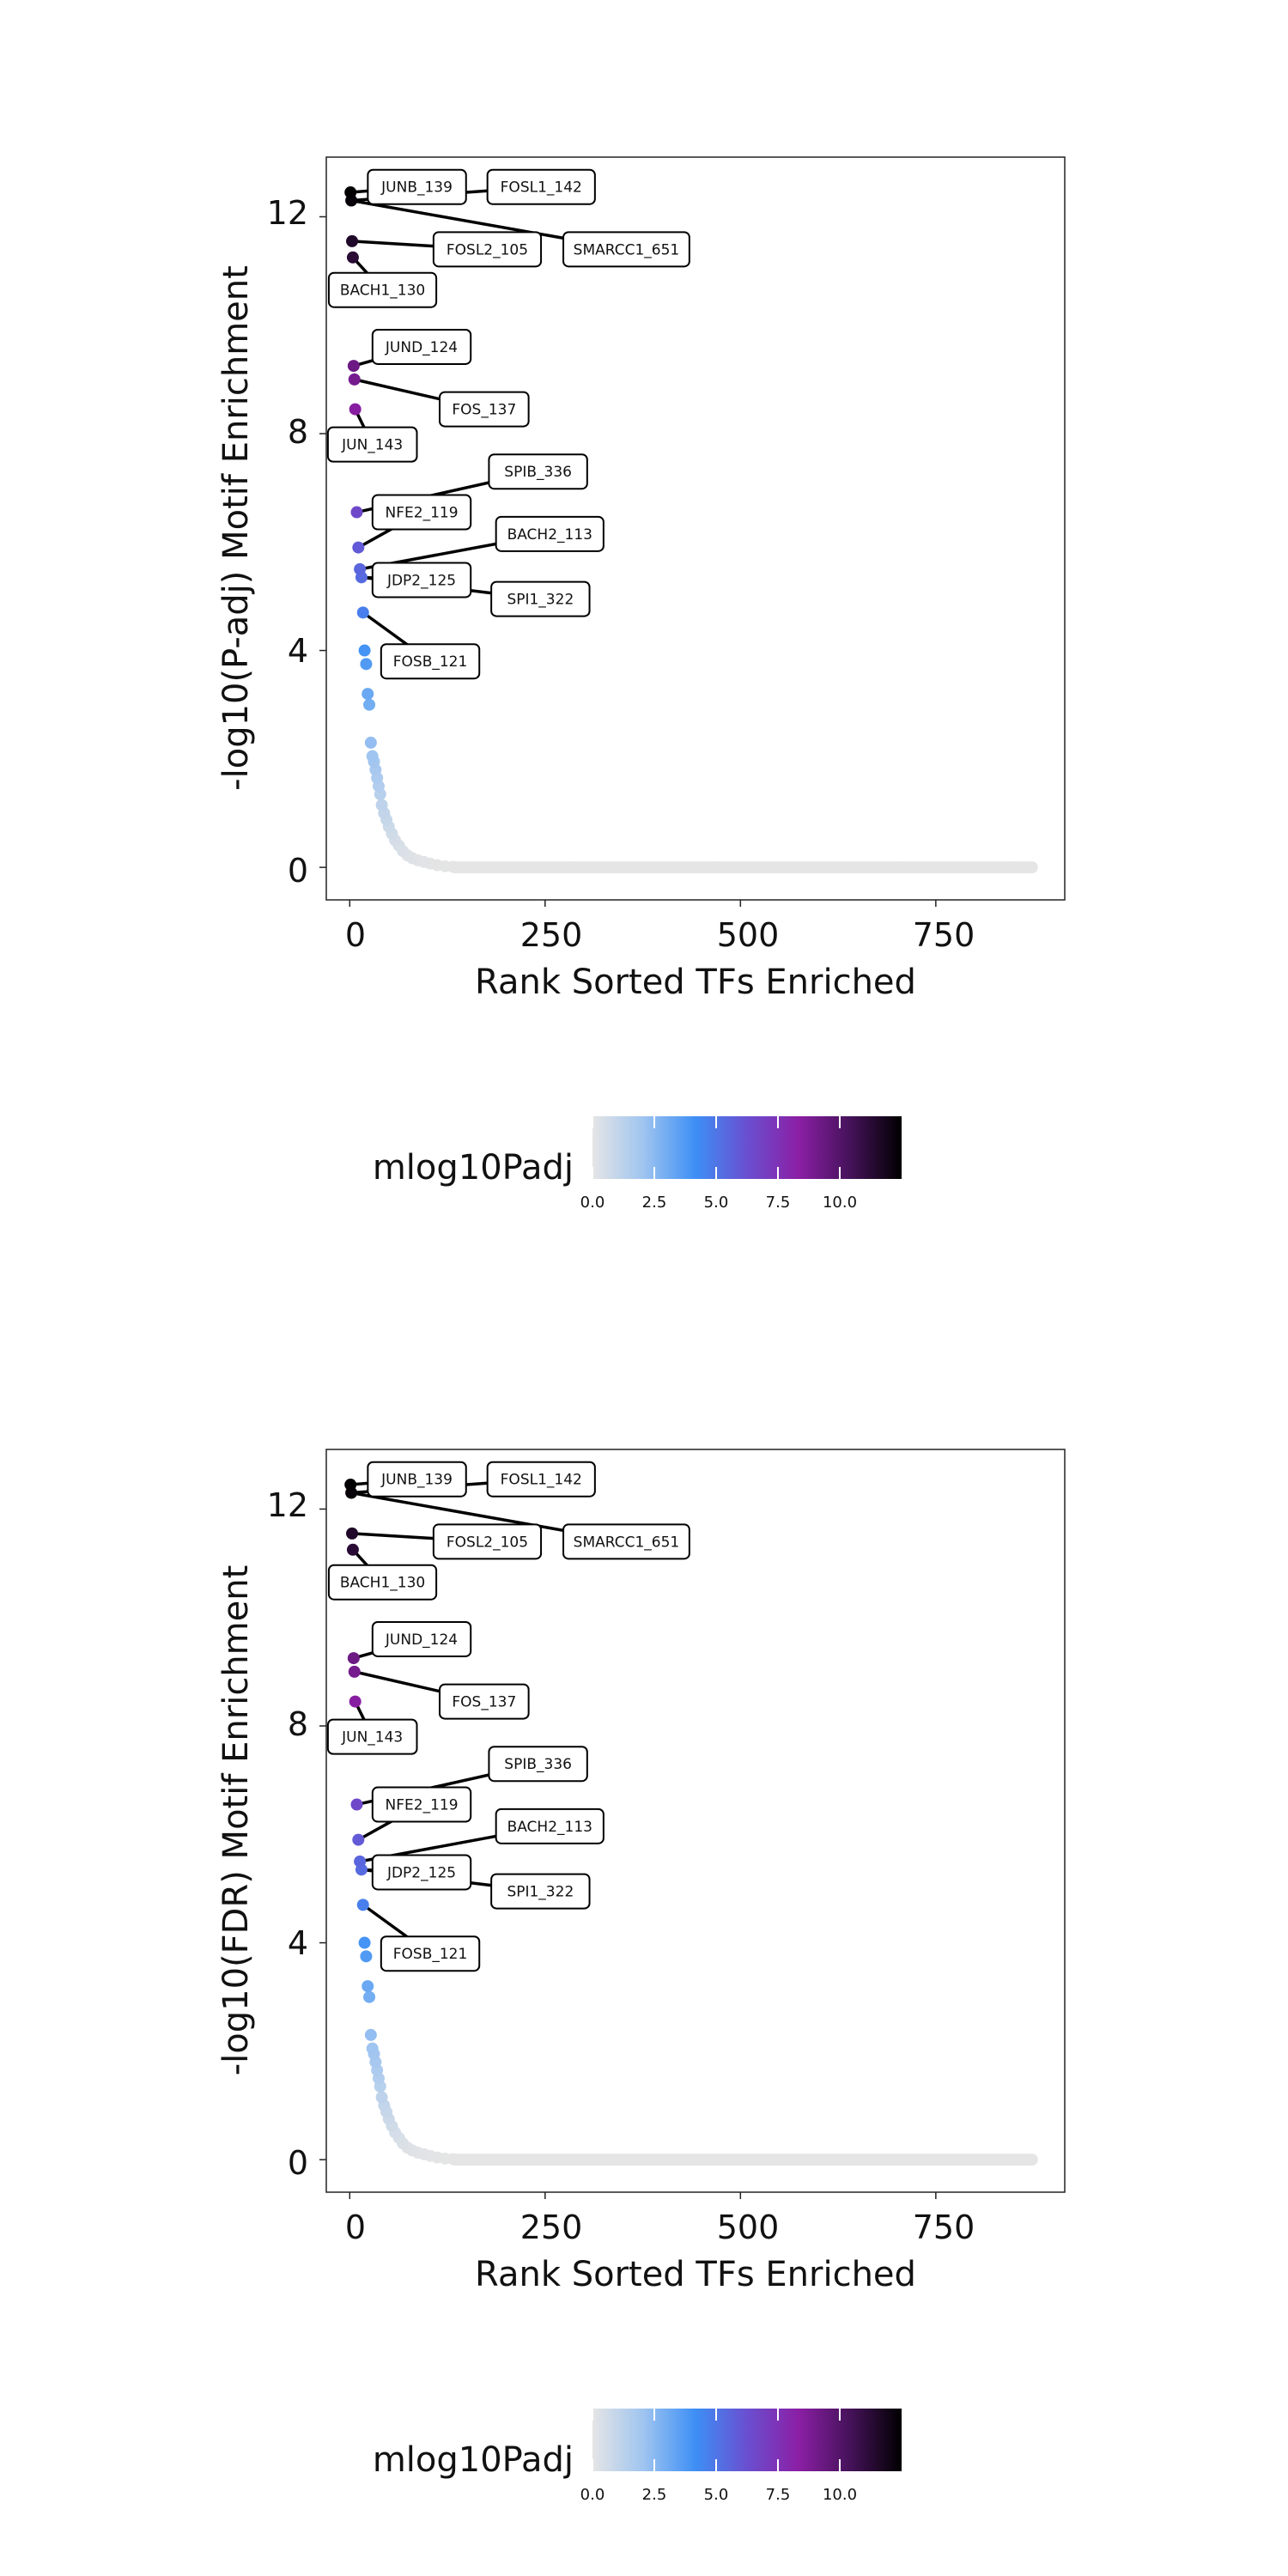  I want to click on point-label-text: FOSB_121, so click(431, 1954).